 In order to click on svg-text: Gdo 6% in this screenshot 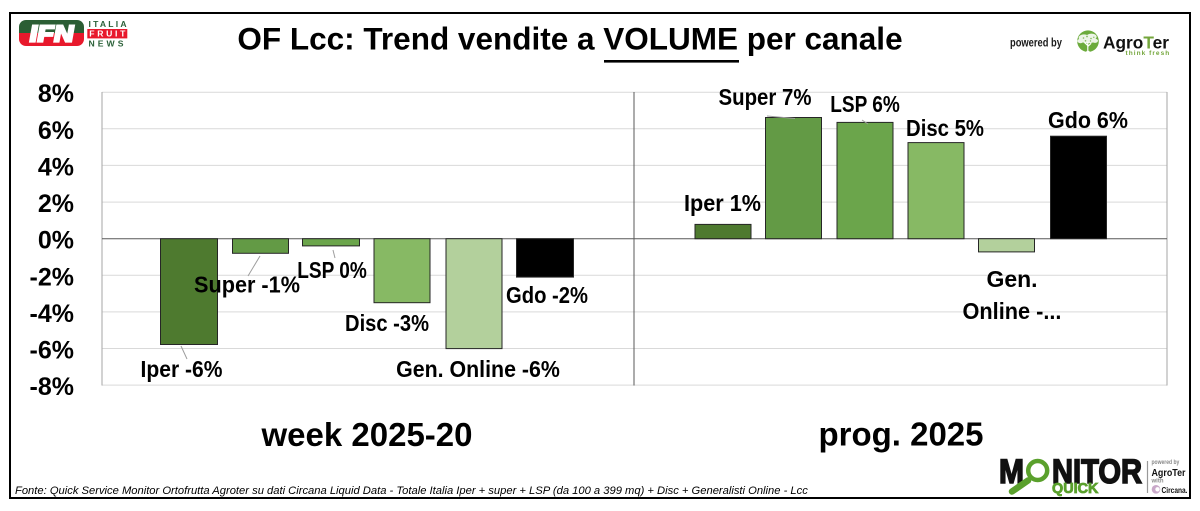, I will do `click(1088, 120)`.